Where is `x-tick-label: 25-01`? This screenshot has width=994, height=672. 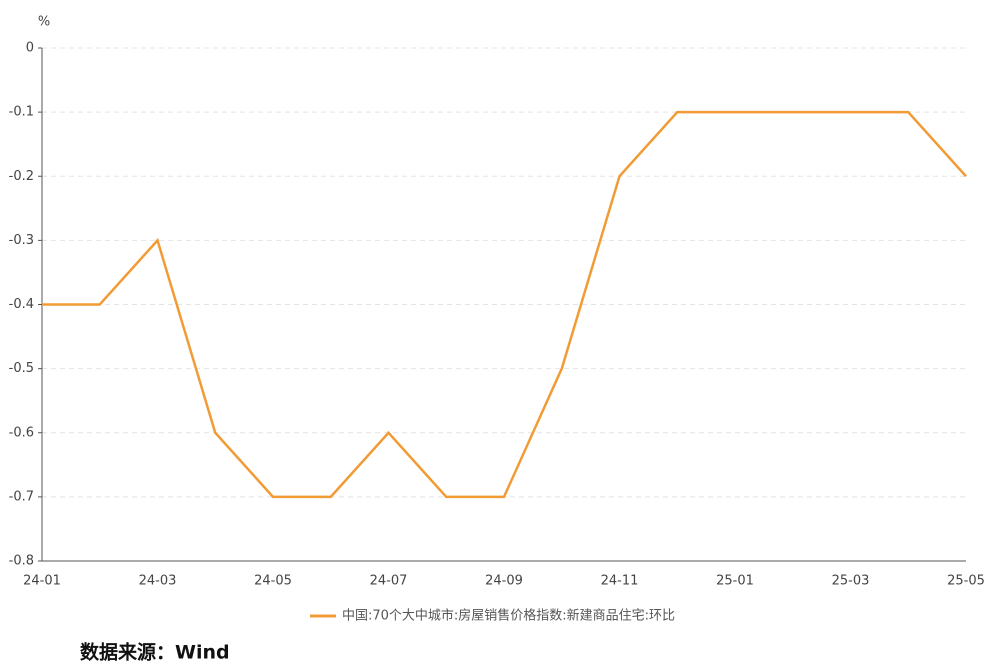 x-tick-label: 25-01 is located at coordinates (735, 581).